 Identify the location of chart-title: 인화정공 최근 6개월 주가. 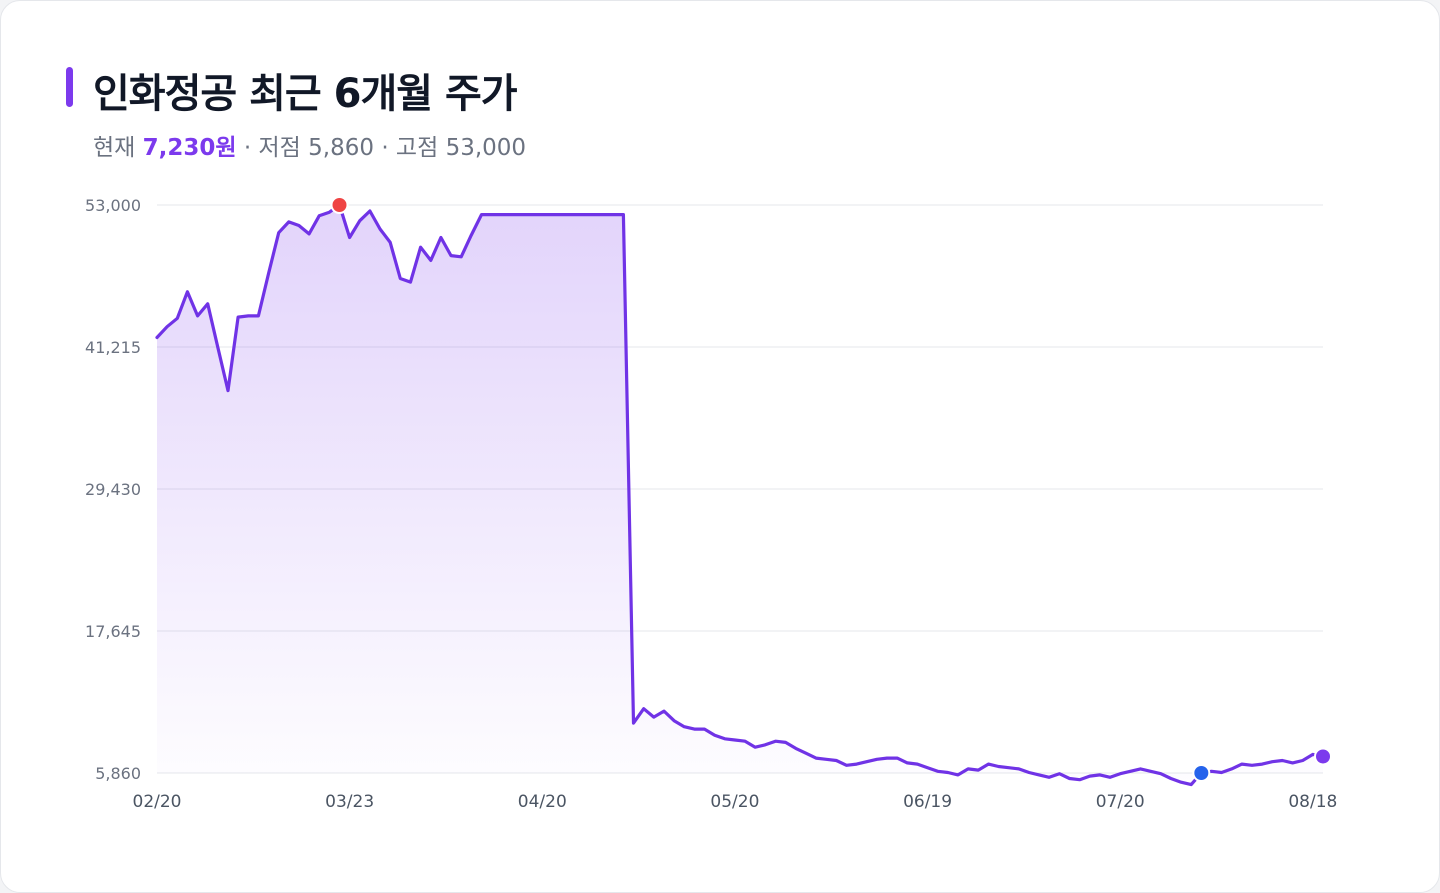
(305, 94).